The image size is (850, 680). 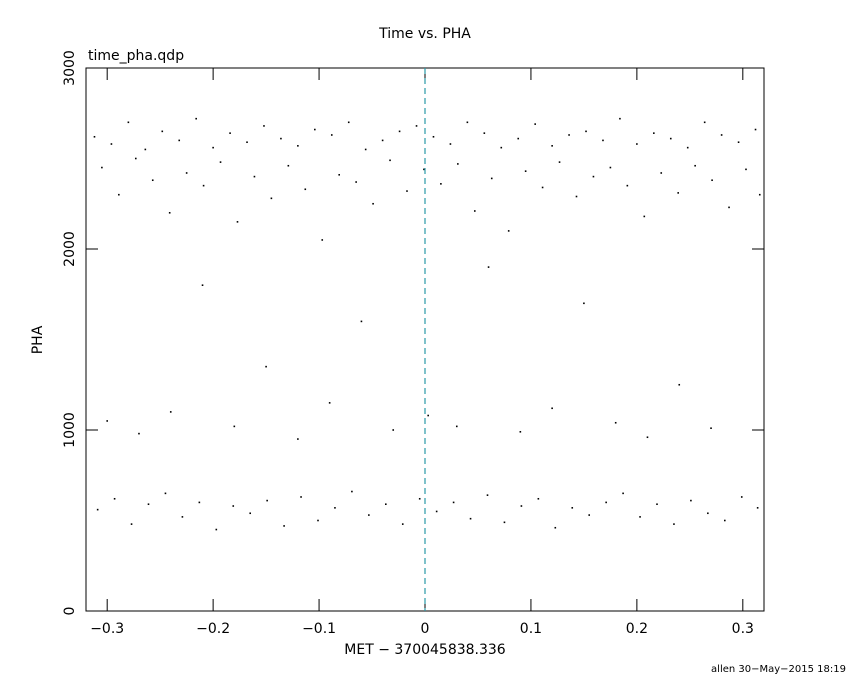 I want to click on y-tick-label: 0, so click(x=70, y=611).